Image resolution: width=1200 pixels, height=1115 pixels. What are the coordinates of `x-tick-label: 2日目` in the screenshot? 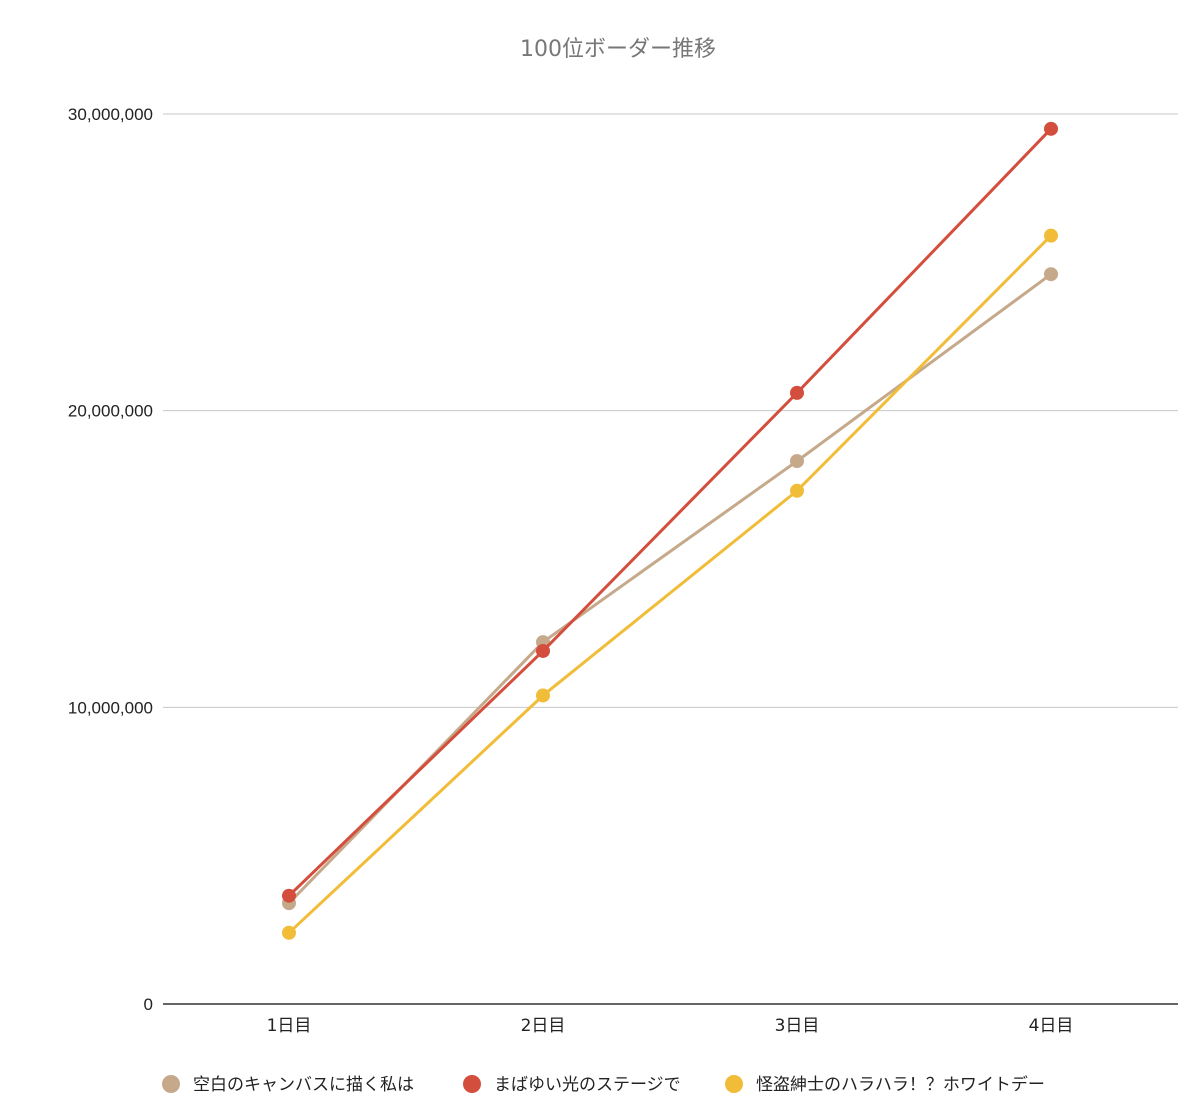 It's located at (543, 1026).